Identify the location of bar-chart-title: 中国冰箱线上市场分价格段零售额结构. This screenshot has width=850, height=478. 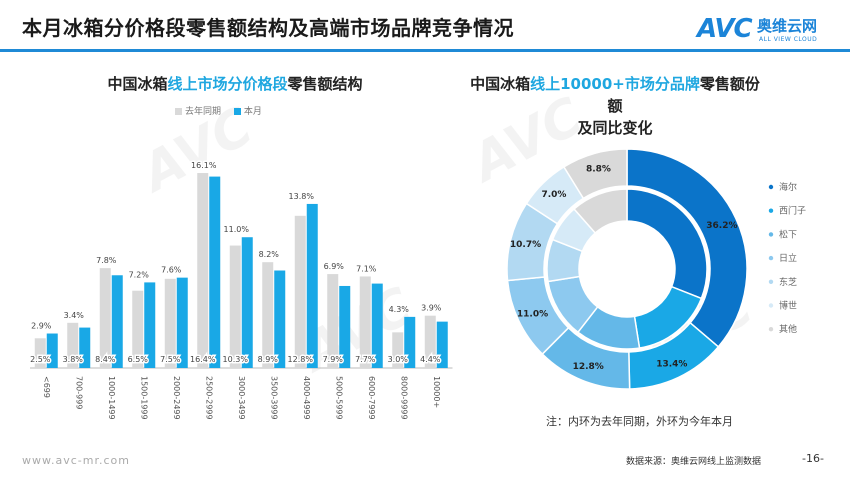
(235, 83).